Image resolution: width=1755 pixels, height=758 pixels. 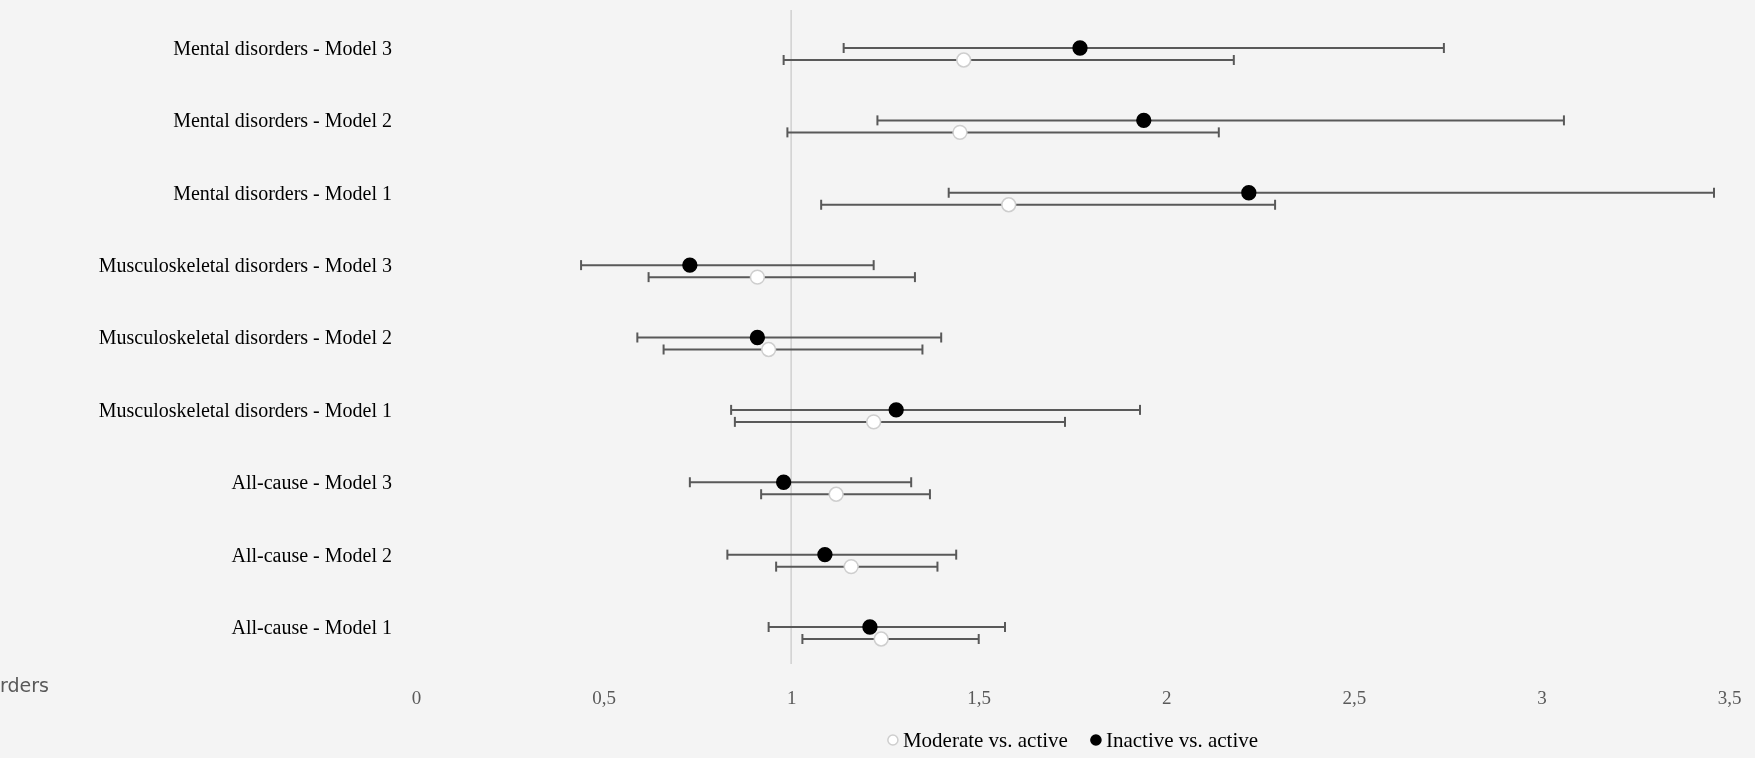 What do you see at coordinates (1542, 698) in the screenshot?
I see `x-tick-label: 3` at bounding box center [1542, 698].